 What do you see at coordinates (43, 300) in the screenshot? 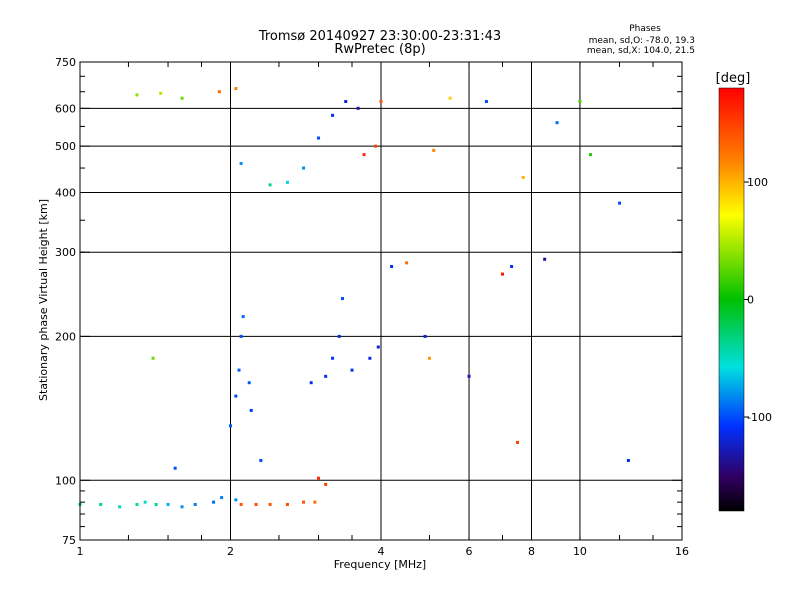
I see `y-axis-label: Stationary phase Virtual Height [km]` at bounding box center [43, 300].